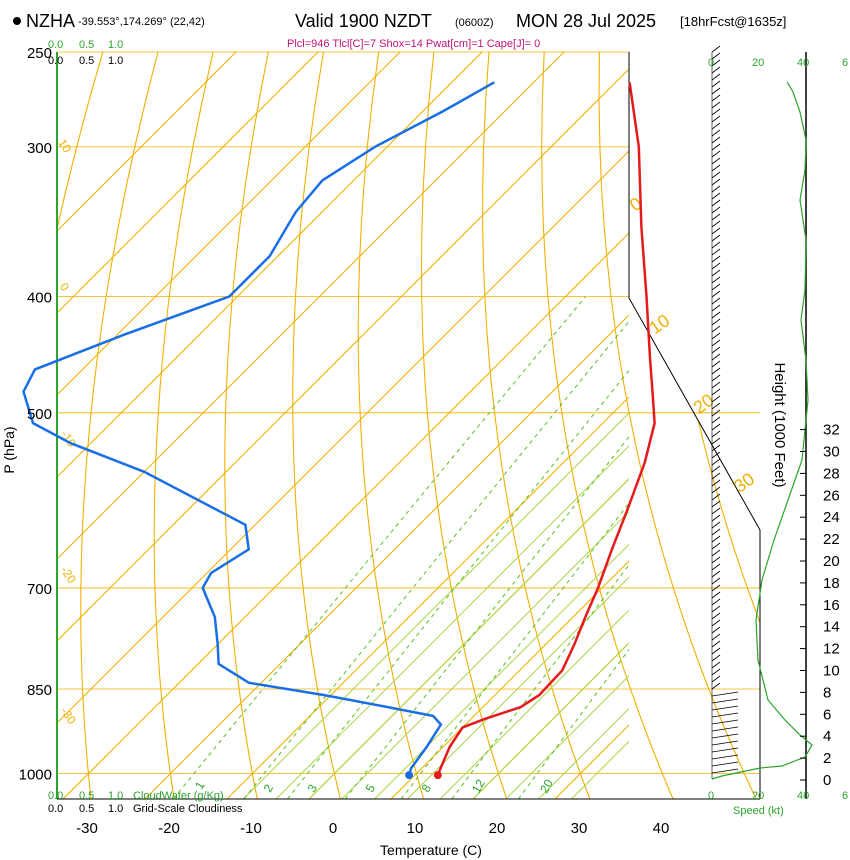 The image size is (850, 860). Describe the element at coordinates (251, 828) in the screenshot. I see `temp-tick--10: -10` at that location.